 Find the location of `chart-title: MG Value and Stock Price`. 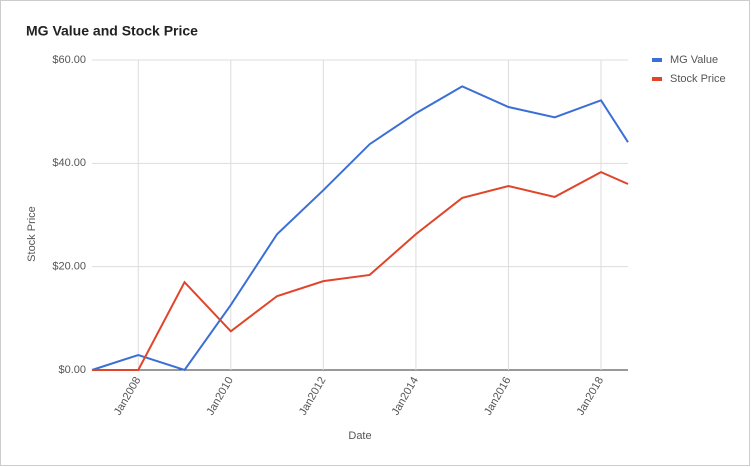

chart-title: MG Value and Stock Price is located at coordinates (112, 31).